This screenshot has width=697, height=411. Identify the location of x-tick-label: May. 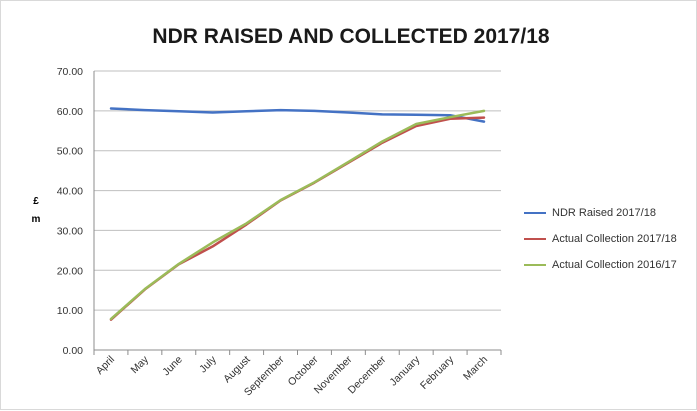
(139, 364).